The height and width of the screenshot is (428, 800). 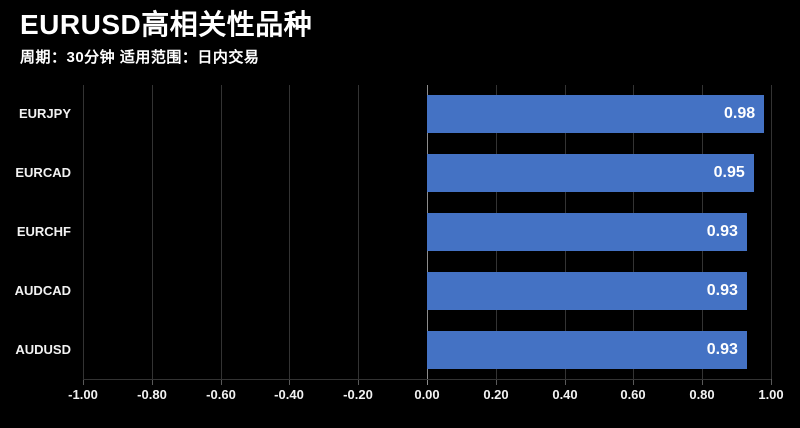 I want to click on category-label: AUDUSD, so click(x=43, y=349).